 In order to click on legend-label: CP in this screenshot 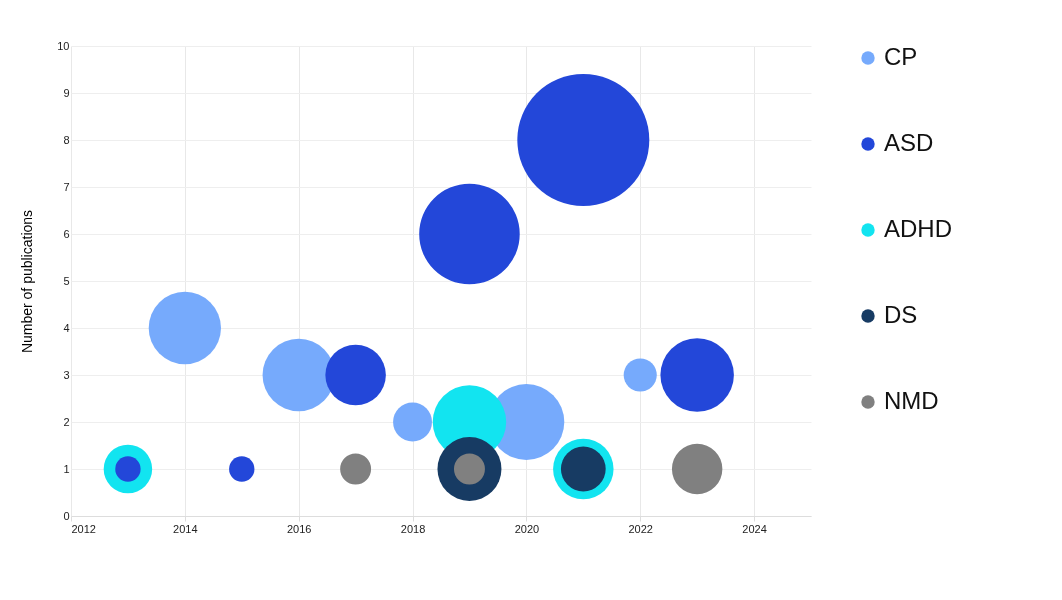, I will do `click(901, 56)`.